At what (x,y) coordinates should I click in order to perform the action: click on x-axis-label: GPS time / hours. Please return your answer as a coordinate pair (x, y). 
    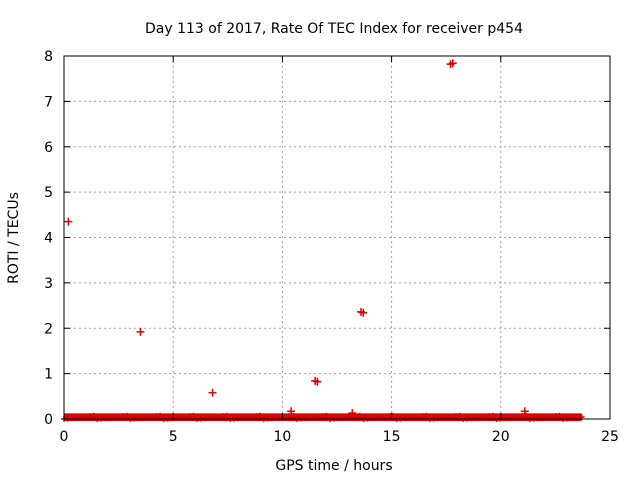
    Looking at the image, I should click on (333, 466).